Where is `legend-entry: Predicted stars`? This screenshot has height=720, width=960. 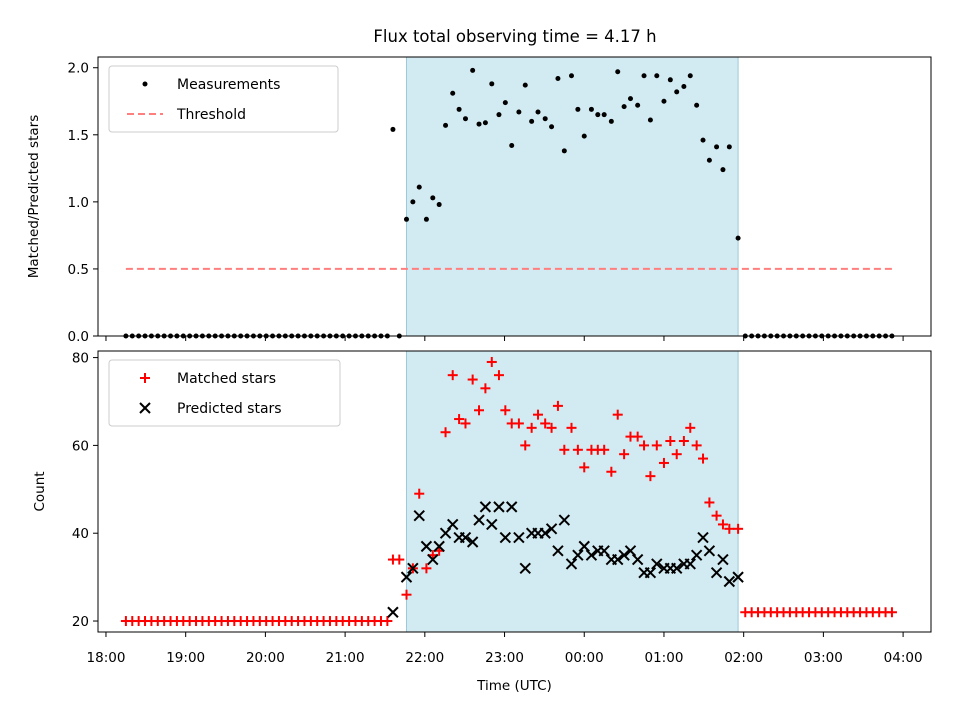 legend-entry: Predicted stars is located at coordinates (210, 409).